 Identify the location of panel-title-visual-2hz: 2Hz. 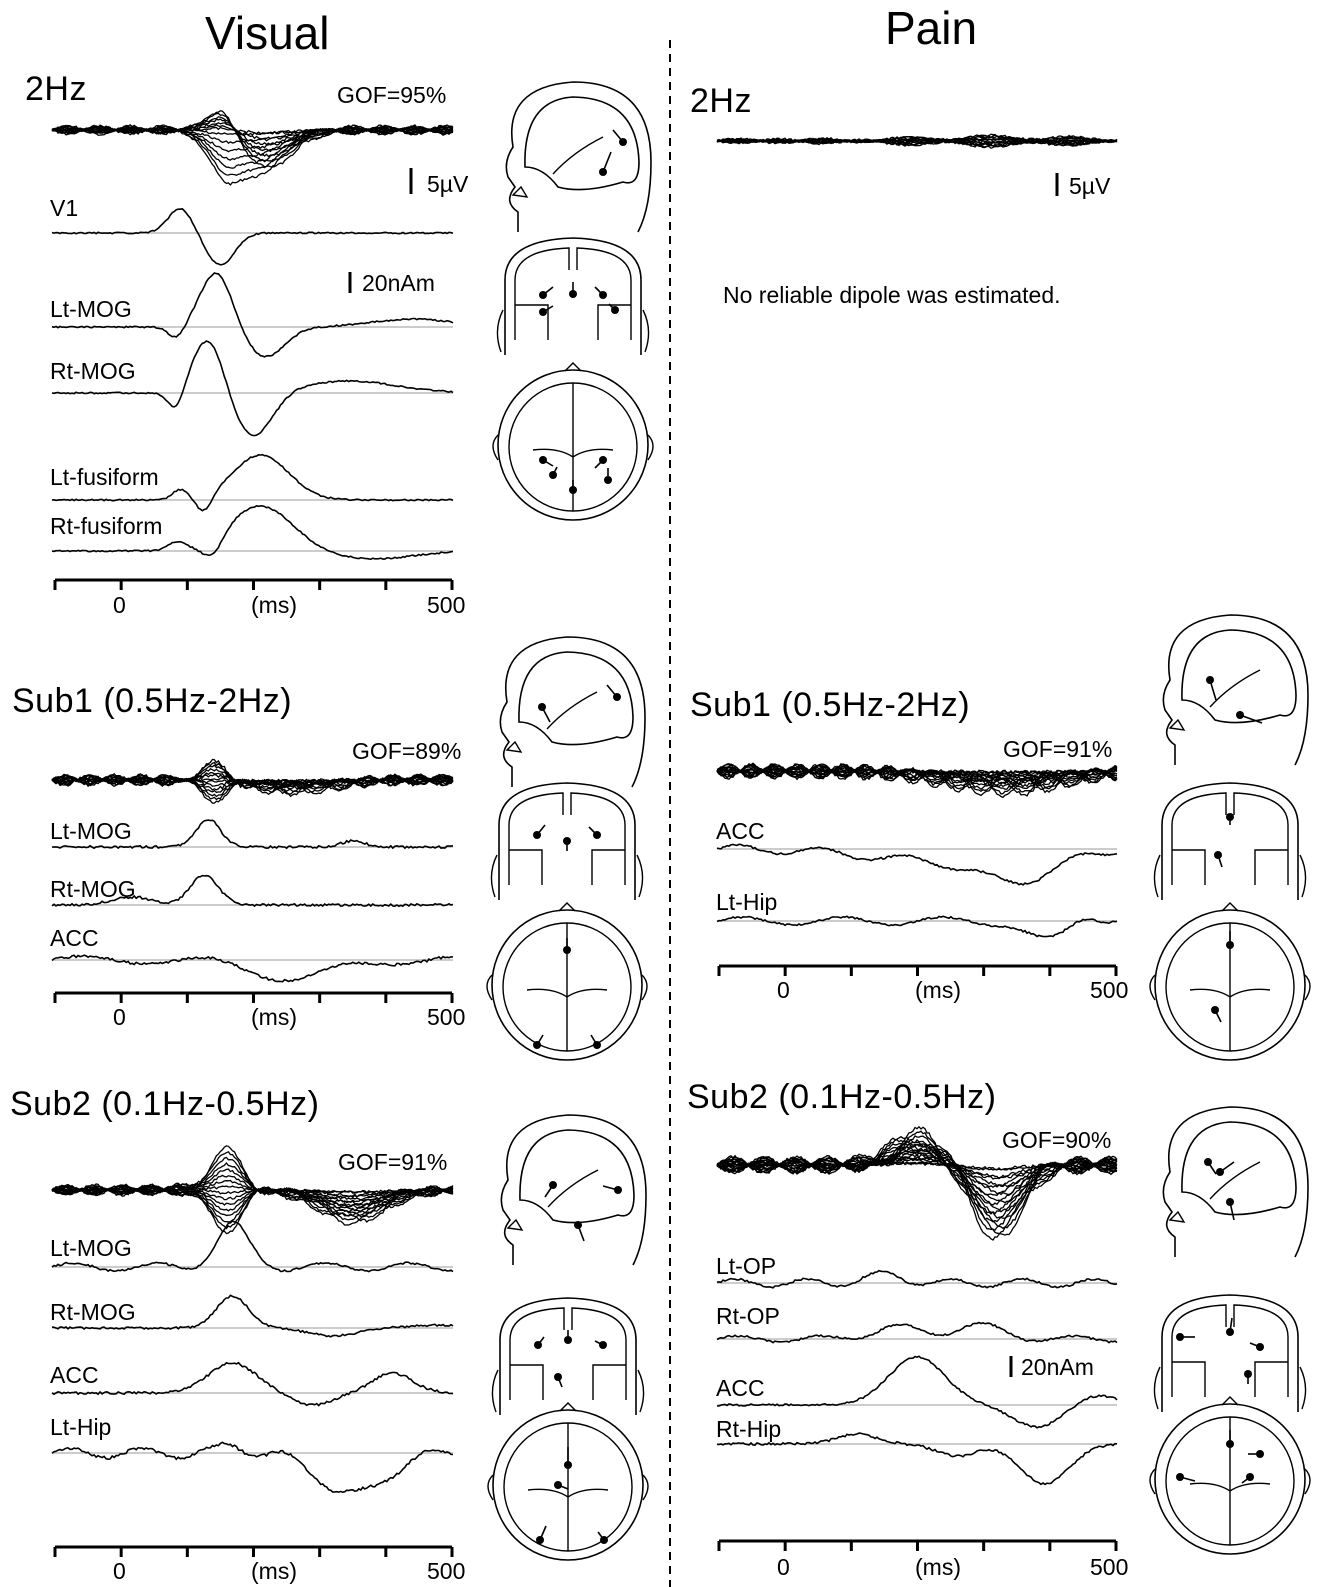
(56, 89).